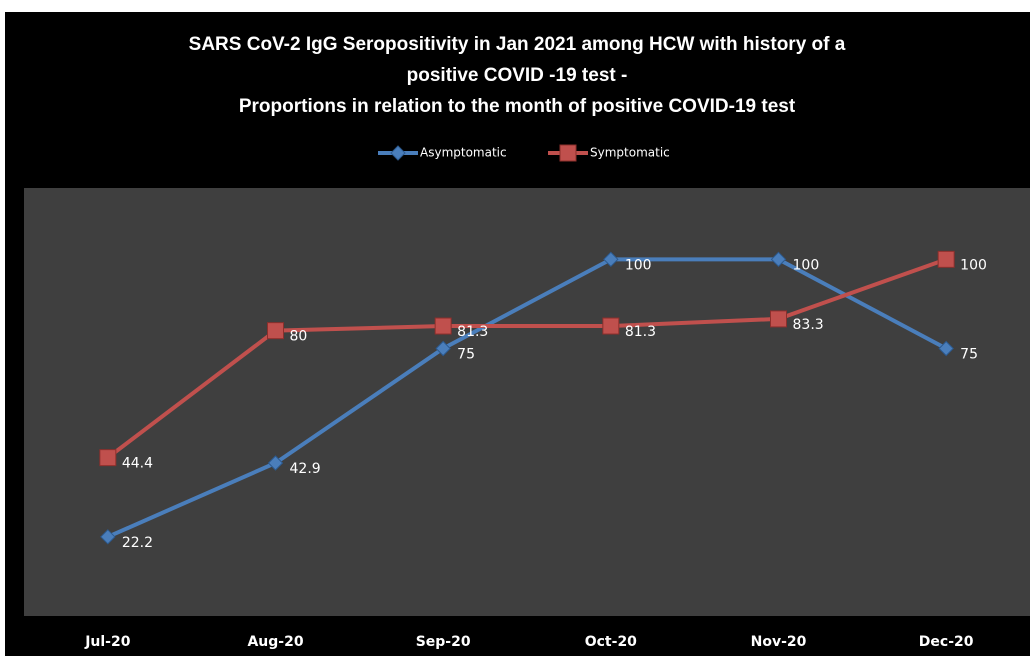  What do you see at coordinates (463, 153) in the screenshot?
I see `legend-label: Asymptomatic` at bounding box center [463, 153].